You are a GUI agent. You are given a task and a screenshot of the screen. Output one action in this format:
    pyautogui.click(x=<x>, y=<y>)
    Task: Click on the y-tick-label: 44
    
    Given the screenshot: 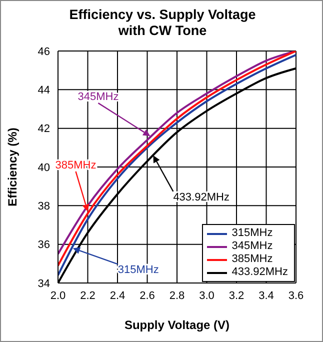 What is the action you would take?
    pyautogui.click(x=44, y=90)
    